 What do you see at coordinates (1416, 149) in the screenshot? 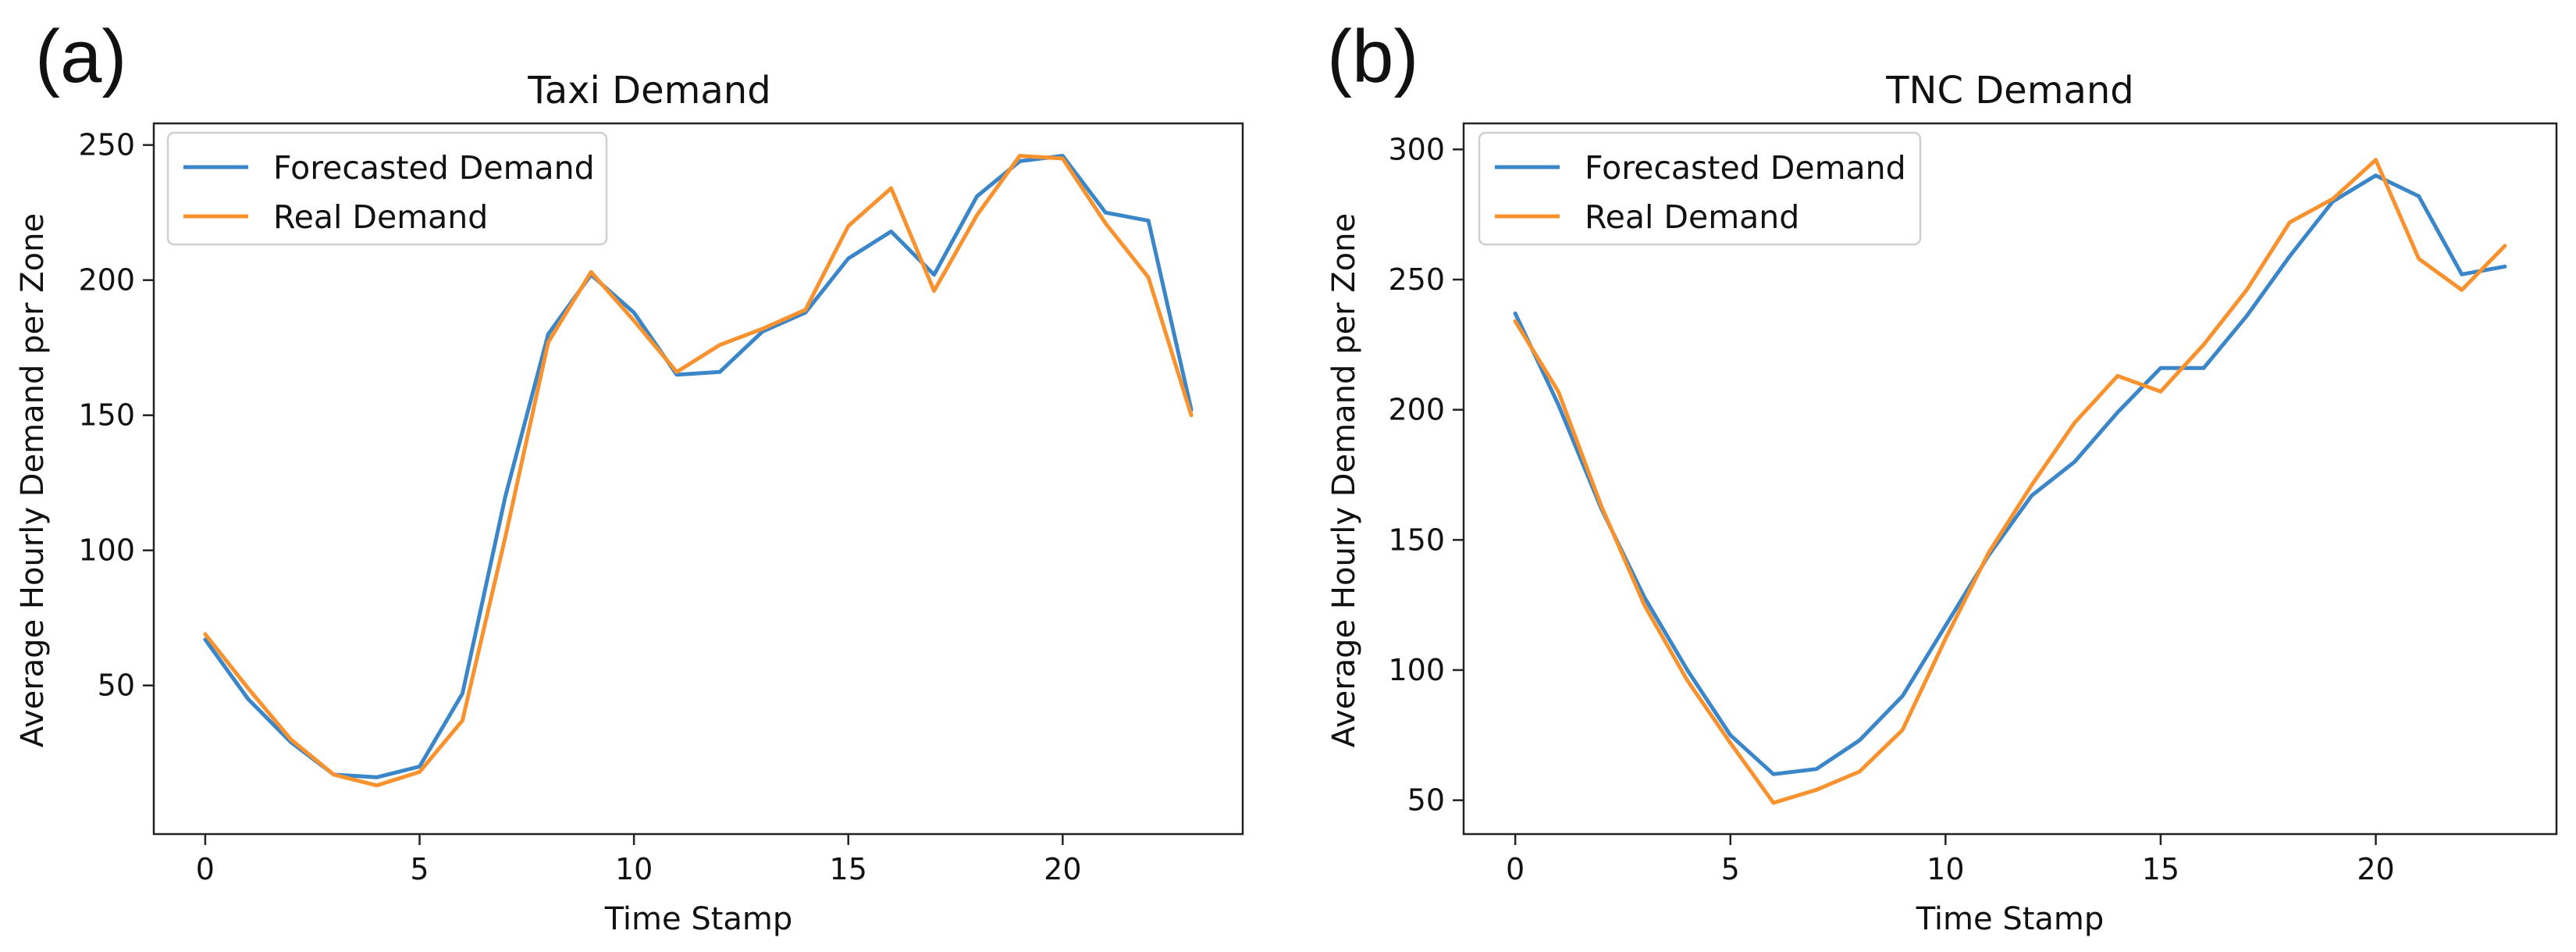
I see `y-tick-label: 300` at bounding box center [1416, 149].